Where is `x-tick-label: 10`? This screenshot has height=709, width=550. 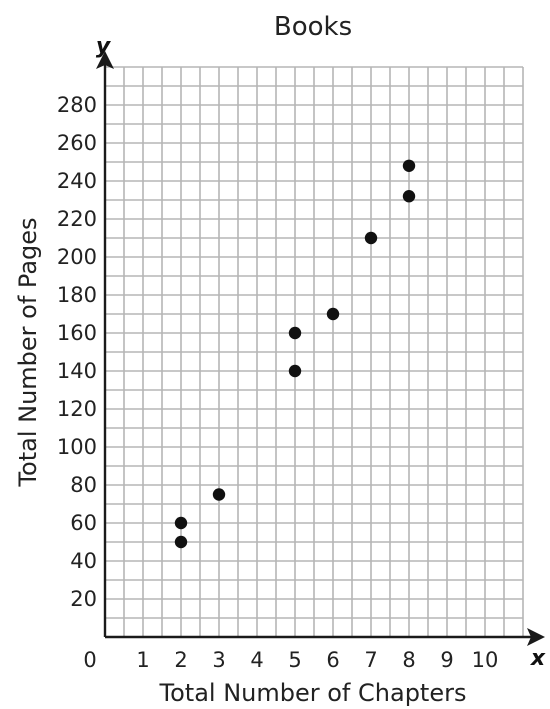
x-tick-label: 10 is located at coordinates (485, 660).